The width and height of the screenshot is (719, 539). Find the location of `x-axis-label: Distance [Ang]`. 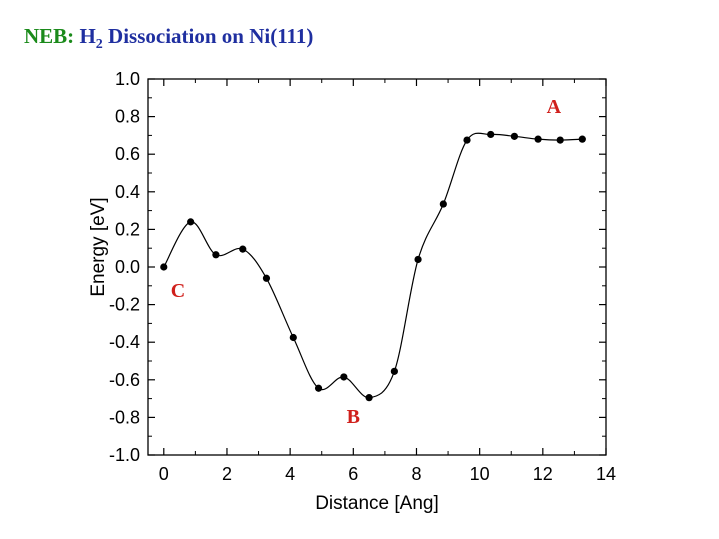

x-axis-label: Distance [Ang] is located at coordinates (377, 503).